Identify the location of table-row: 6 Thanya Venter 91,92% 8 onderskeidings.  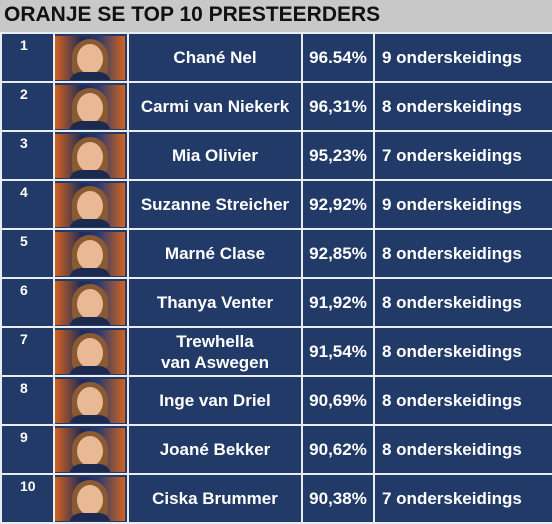
(276, 302).